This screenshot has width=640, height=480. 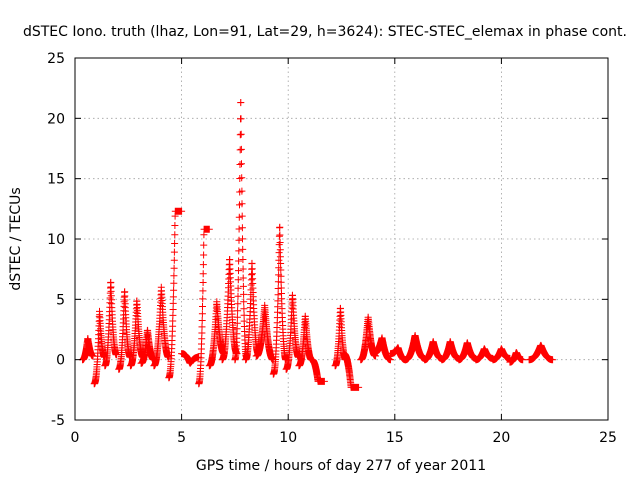 What do you see at coordinates (56, 59) in the screenshot?
I see `y-tick-label: 25` at bounding box center [56, 59].